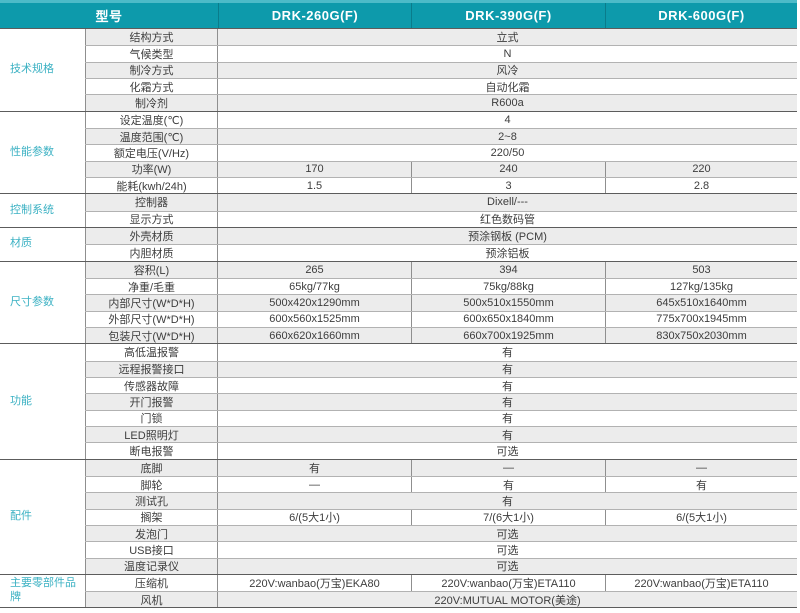 This screenshot has width=800, height=613. What do you see at coordinates (441, 385) in the screenshot?
I see `table-row: 传感器故障 有` at bounding box center [441, 385].